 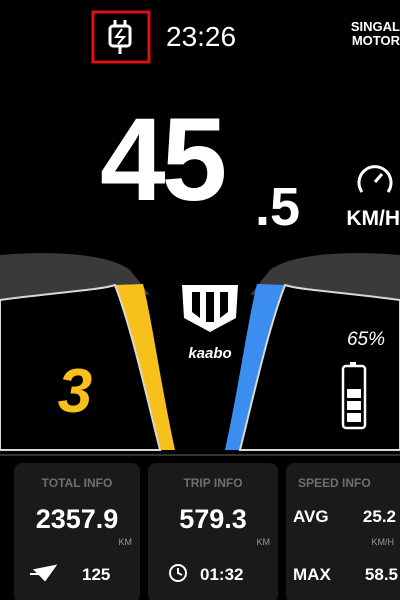 I want to click on panel-title: TOTAL INFO, so click(x=77, y=483).